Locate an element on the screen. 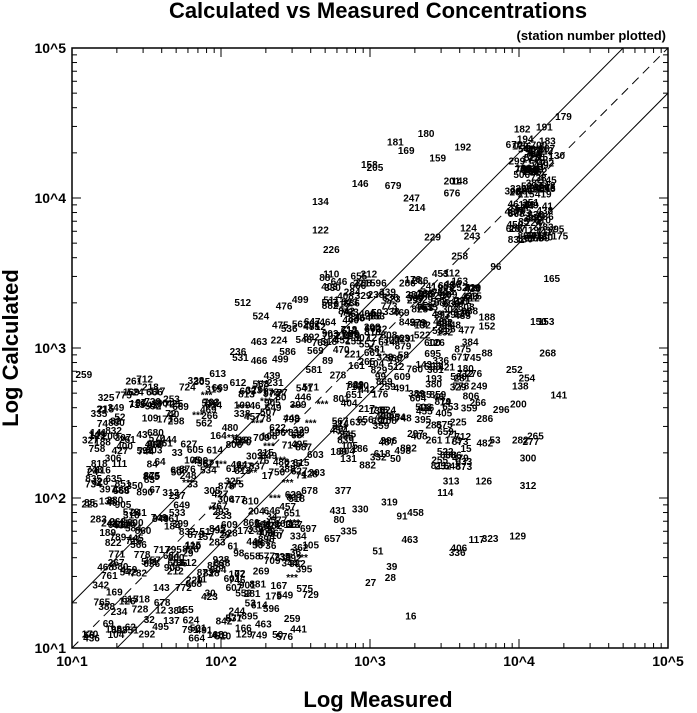 This screenshot has height=713, width=697. cluster-point-label: 169 is located at coordinates (131, 393).